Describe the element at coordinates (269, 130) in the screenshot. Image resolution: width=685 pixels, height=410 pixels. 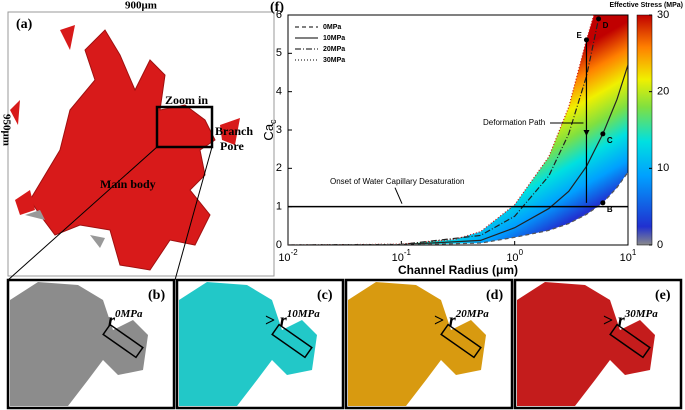
I see `y-axis-label: Cac` at that location.